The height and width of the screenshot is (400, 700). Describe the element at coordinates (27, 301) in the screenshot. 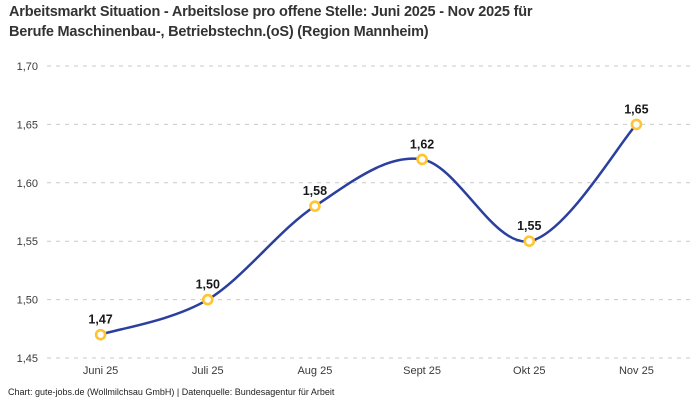

I see `y-tick-label: 1,50` at that location.